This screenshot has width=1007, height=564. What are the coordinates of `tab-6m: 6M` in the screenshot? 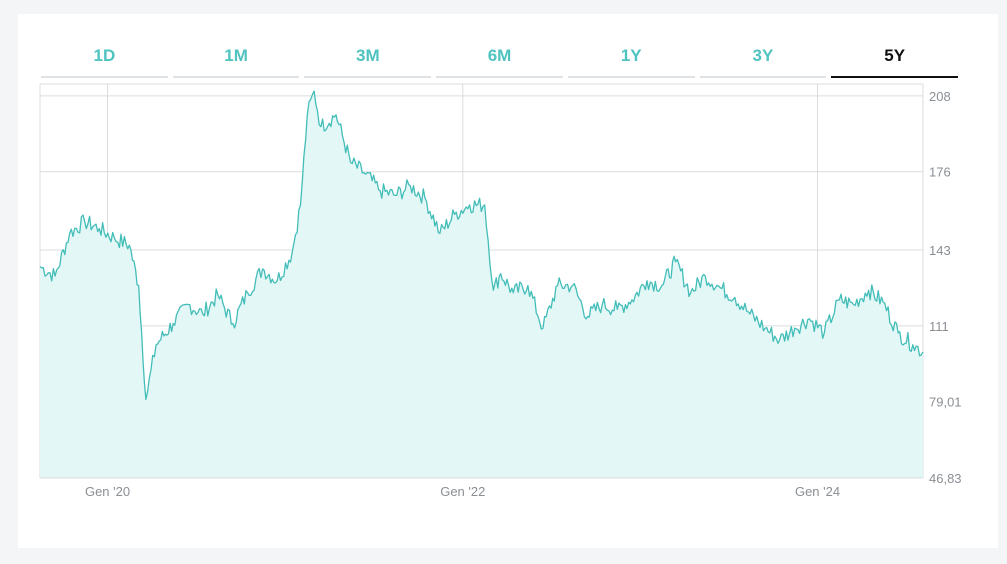 It's located at (499, 59).